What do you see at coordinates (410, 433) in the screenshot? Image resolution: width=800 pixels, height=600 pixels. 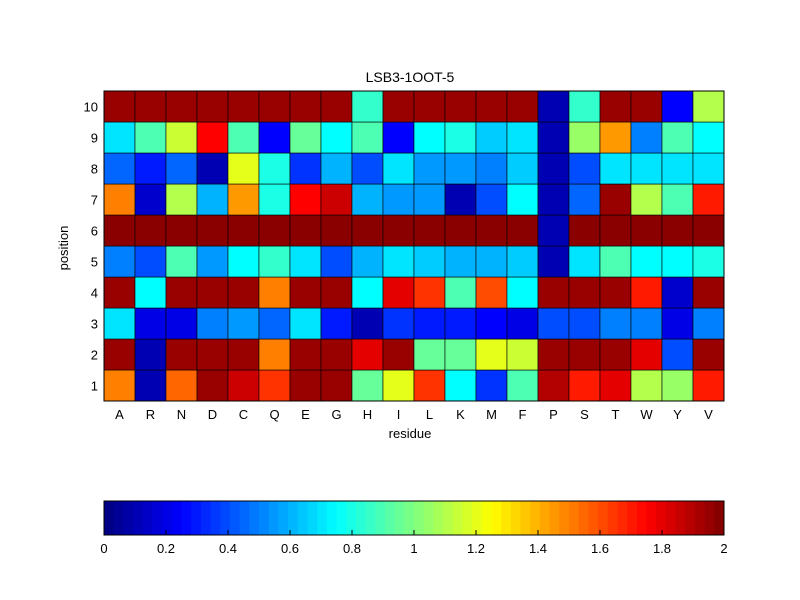 I see `x-axis-label: residue` at bounding box center [410, 433].